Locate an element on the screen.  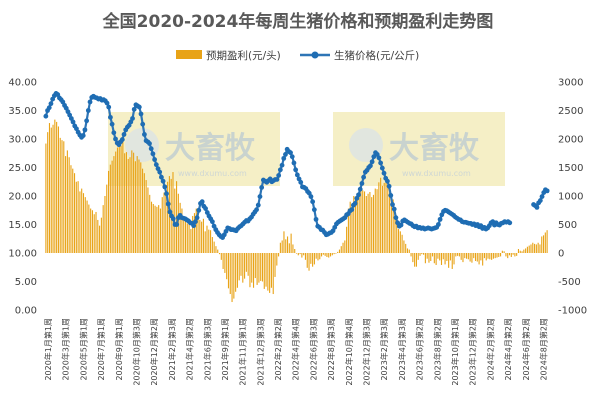
x-tick-label: 2021年4月第2周 is located at coordinates (190, 349).